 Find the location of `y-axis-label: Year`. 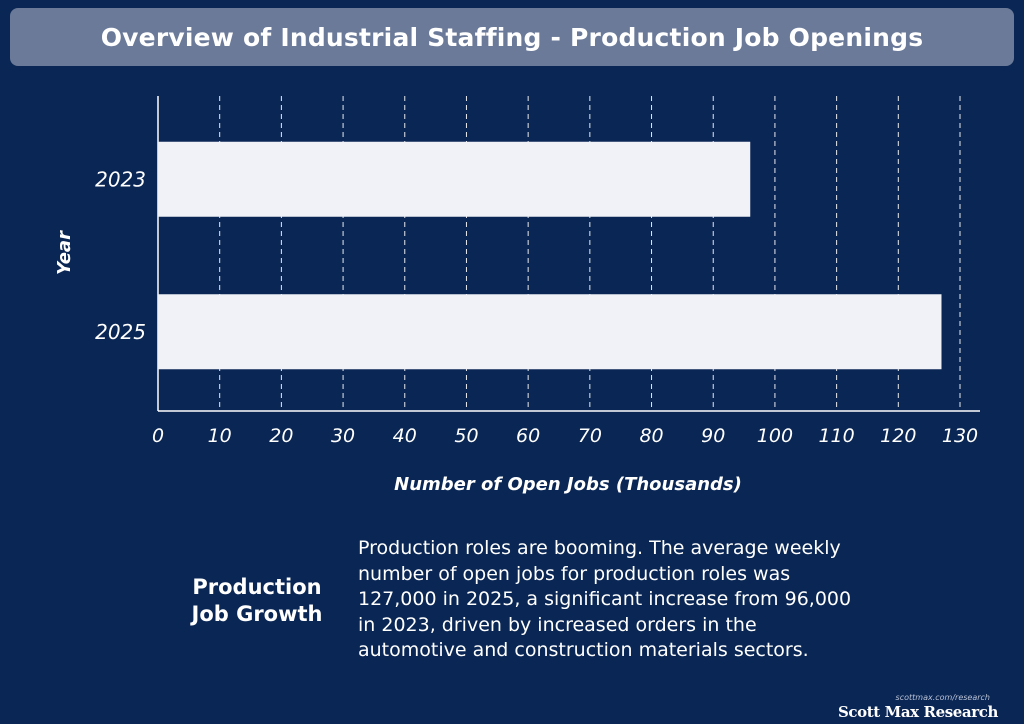

y-axis-label: Year is located at coordinates (64, 252).